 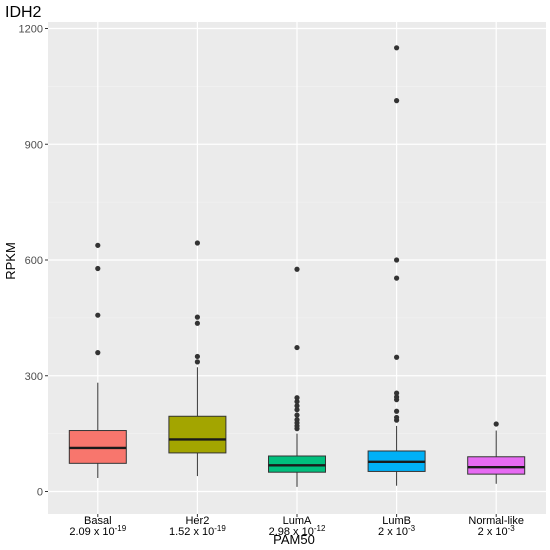 What do you see at coordinates (396, 265) in the screenshot?
I see `box-lumb` at bounding box center [396, 265].